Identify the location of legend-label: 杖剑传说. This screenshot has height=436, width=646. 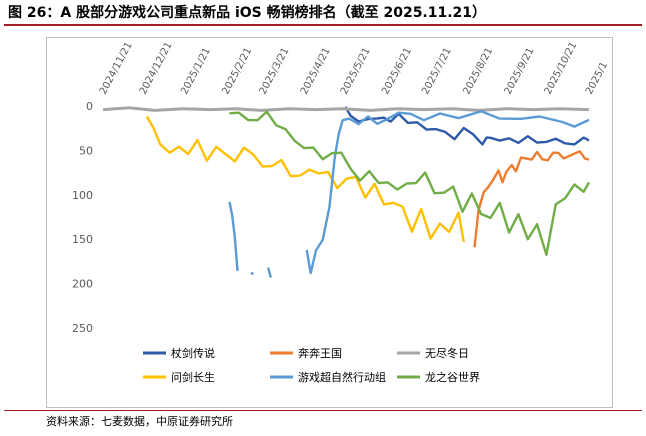
(193, 353).